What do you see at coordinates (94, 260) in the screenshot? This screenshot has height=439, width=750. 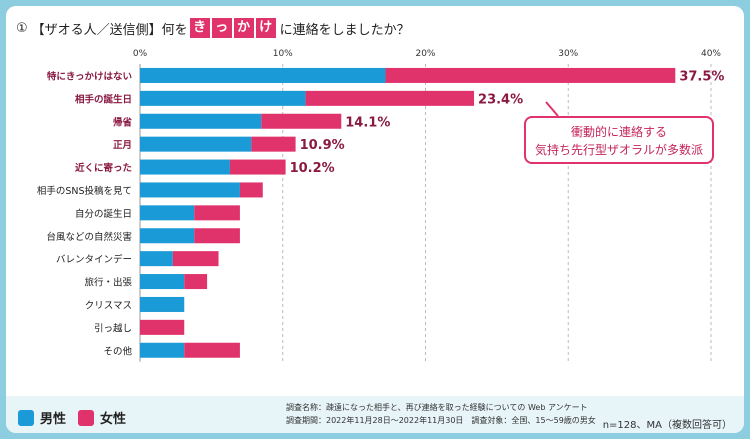 I see `category-label: バレンタインデー` at bounding box center [94, 260].